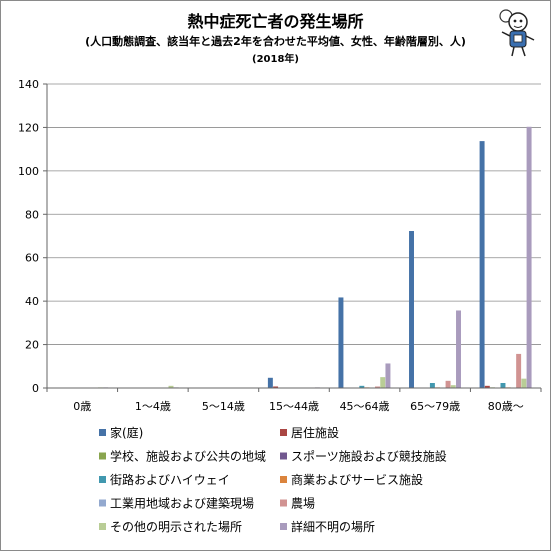  I want to click on y-tick-label: 120, so click(28, 127).